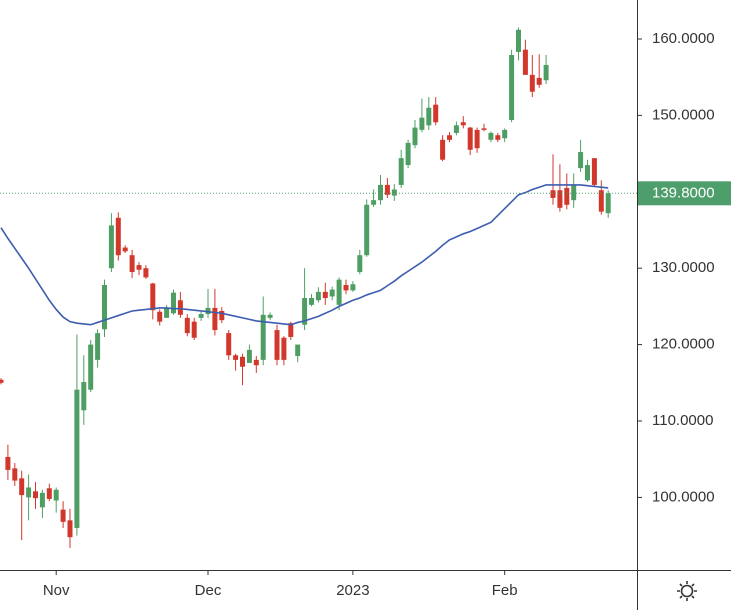 This screenshot has width=731, height=610. Describe the element at coordinates (687, 591) in the screenshot. I see `settings-icon` at that location.